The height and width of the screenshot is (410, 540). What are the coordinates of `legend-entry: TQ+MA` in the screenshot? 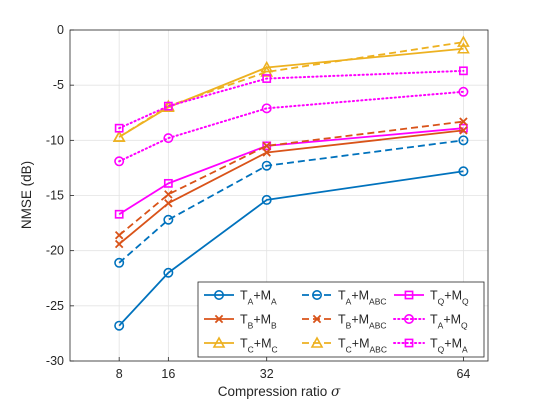 It's located at (430, 346).